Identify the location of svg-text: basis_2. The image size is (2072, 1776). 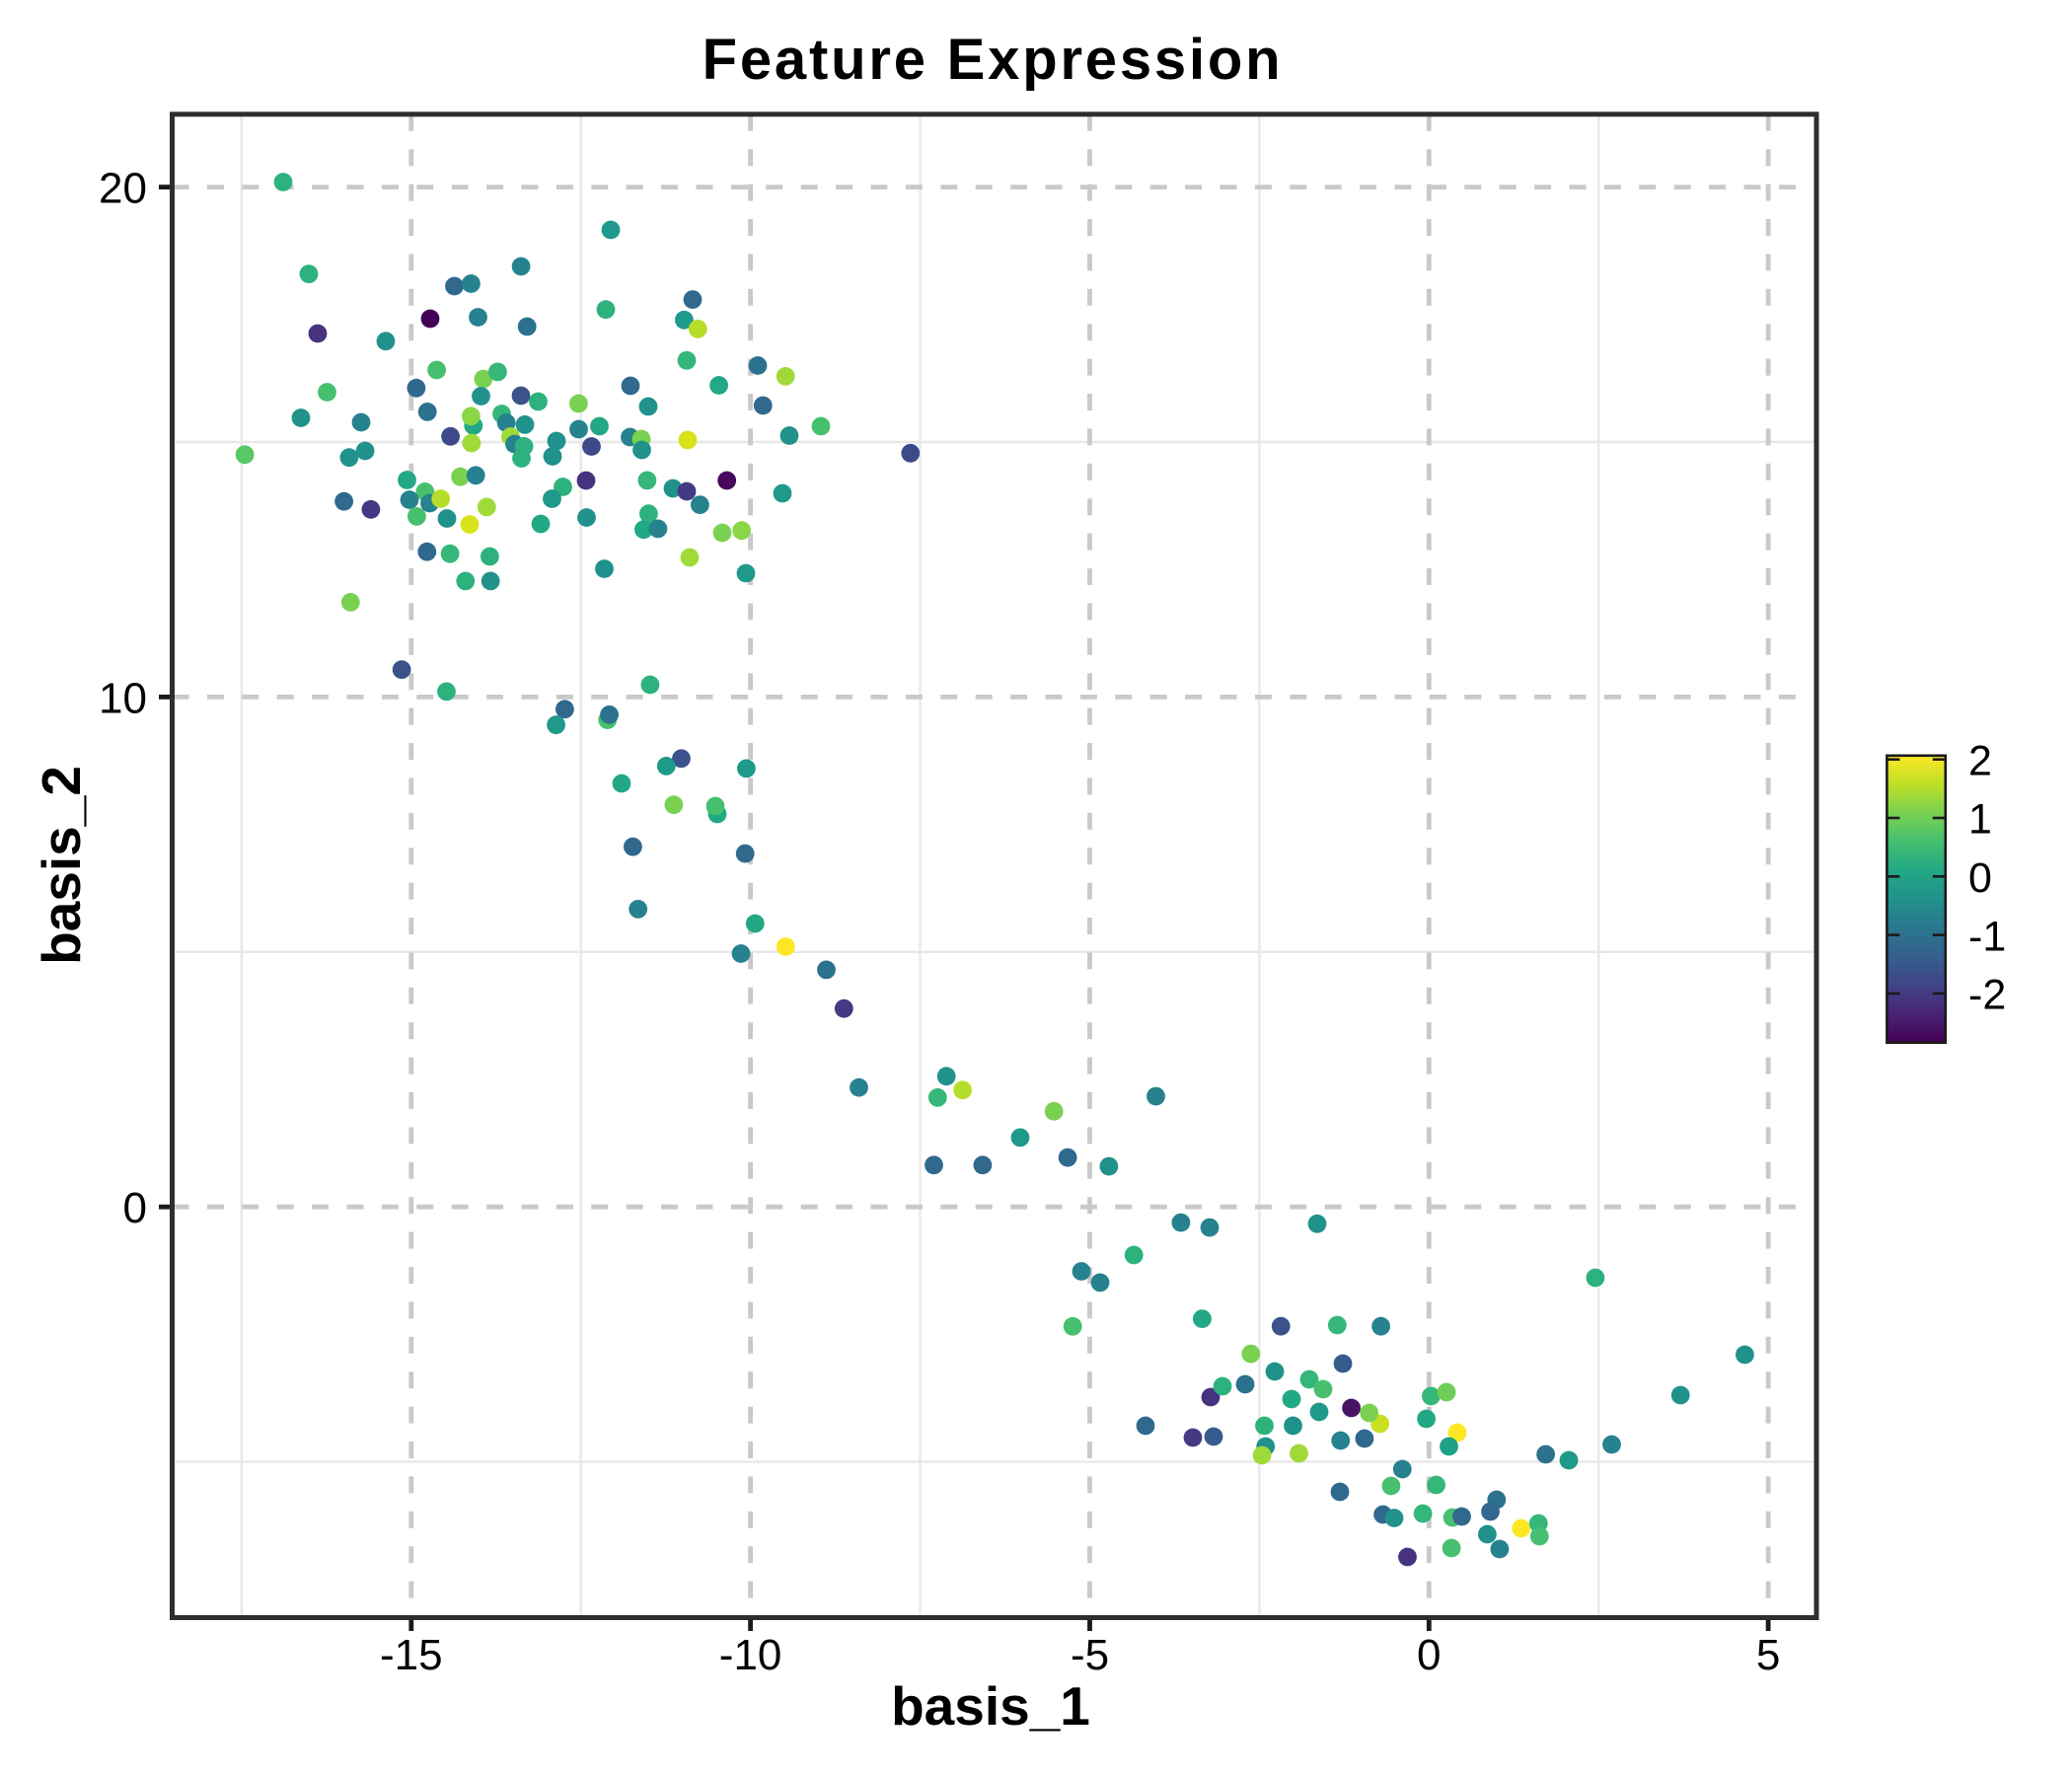
(62, 866).